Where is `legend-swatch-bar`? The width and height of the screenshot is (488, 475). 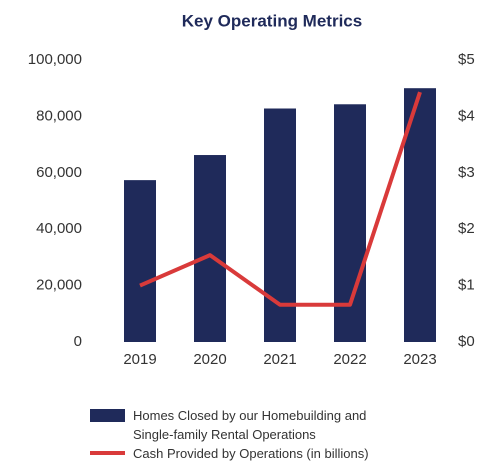
legend-swatch-bar is located at coordinates (107, 415).